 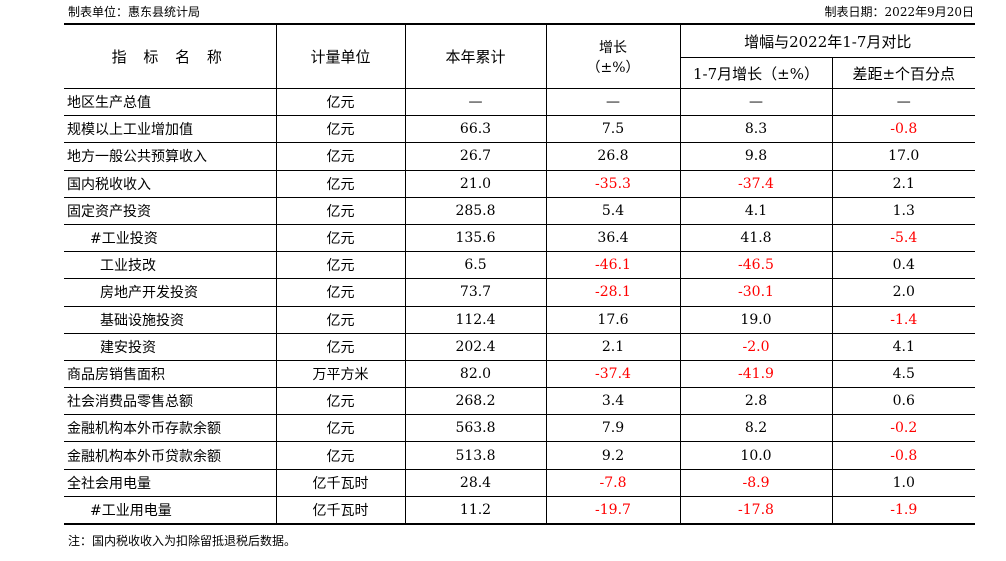 I want to click on table-row: 社会消费品零售总额 亿元 268.2 3.4 2.8 0.6, so click(x=519, y=401).